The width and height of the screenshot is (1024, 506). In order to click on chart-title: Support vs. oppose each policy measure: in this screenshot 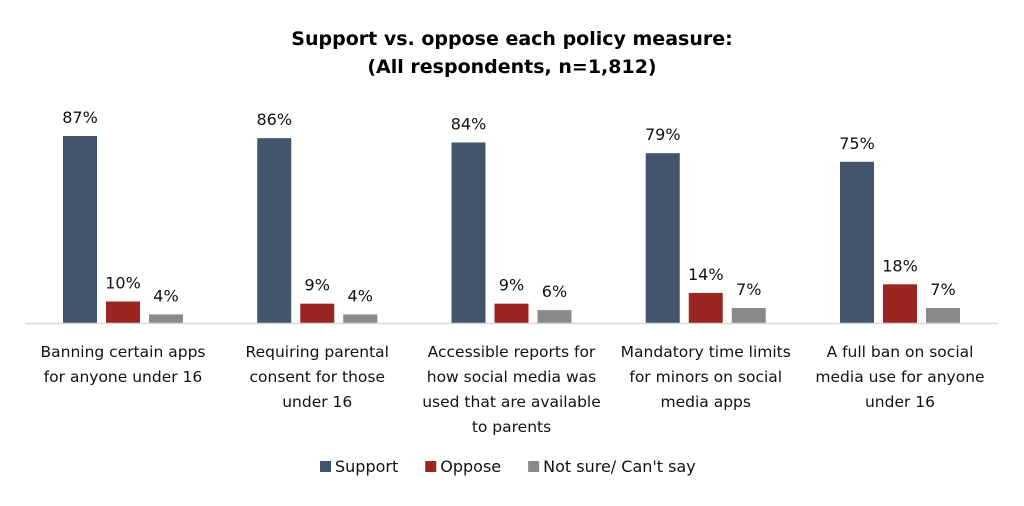, I will do `click(511, 39)`.